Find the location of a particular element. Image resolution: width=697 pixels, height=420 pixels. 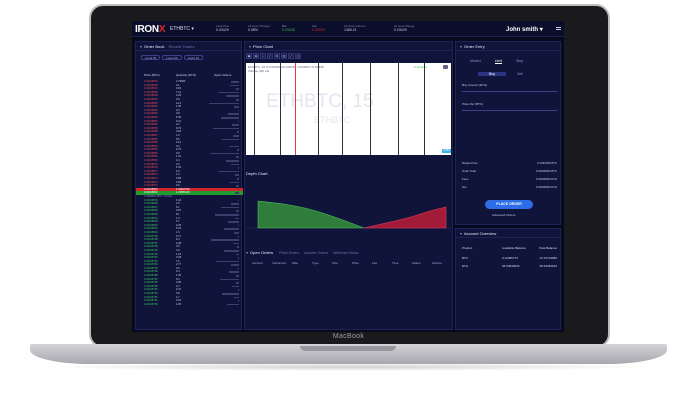

order-book-row: 0.03428788 1.05 is located at coordinates (189, 276).